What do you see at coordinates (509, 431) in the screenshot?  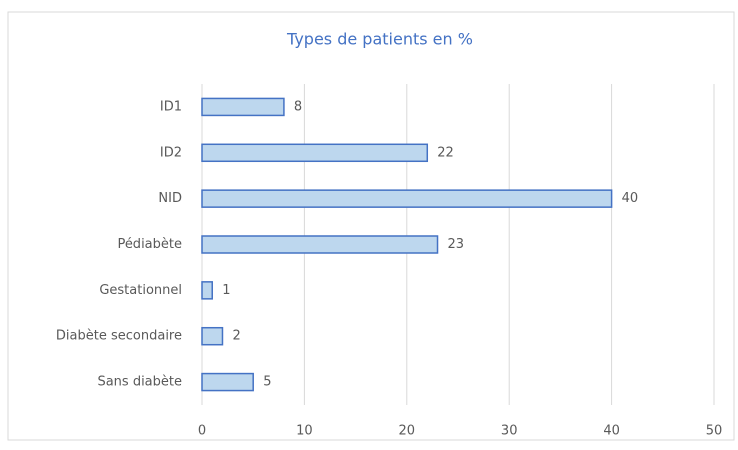 I see `x-tick-label: 30` at bounding box center [509, 431].